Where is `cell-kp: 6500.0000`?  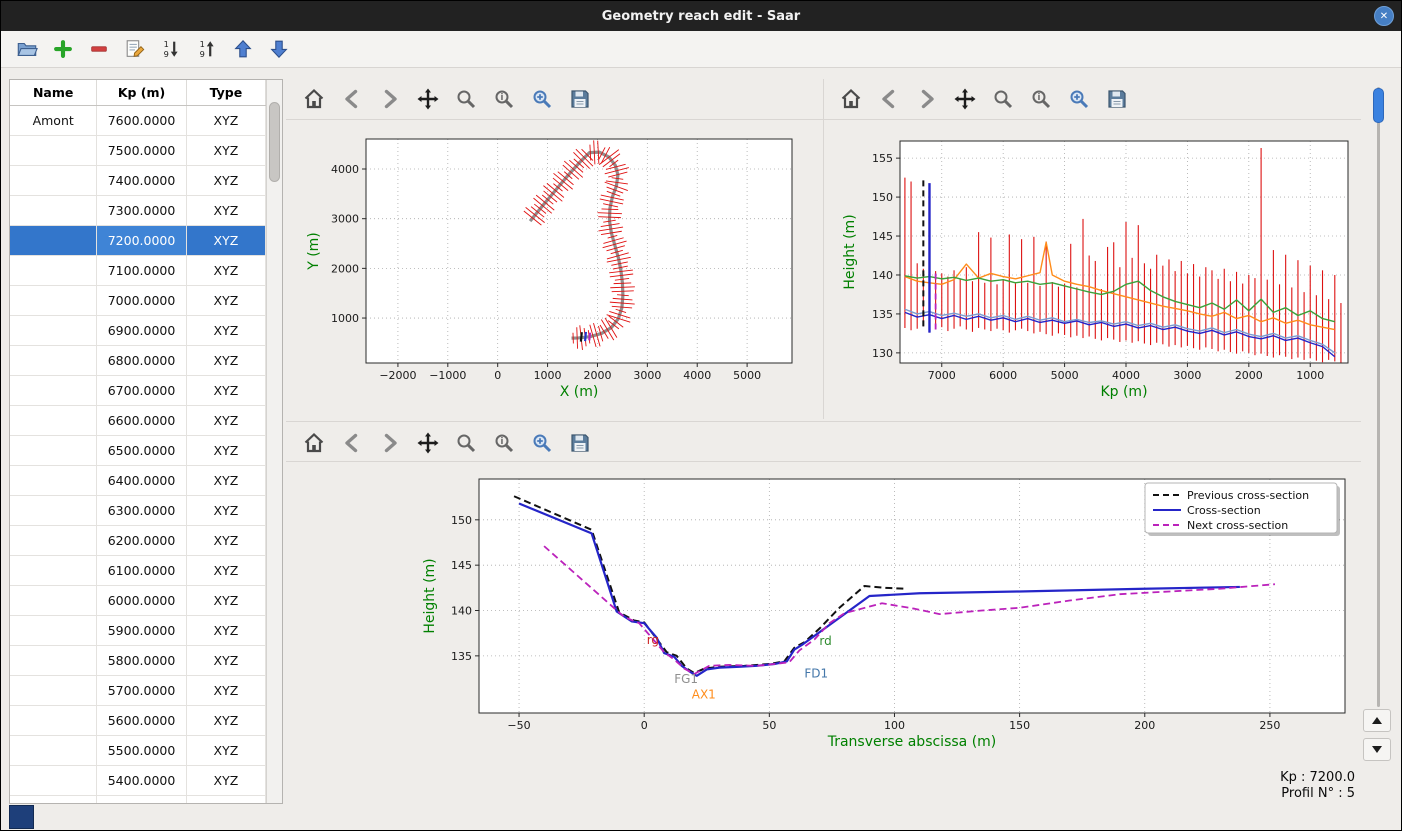
cell-kp: 6500.0000 is located at coordinates (142, 450).